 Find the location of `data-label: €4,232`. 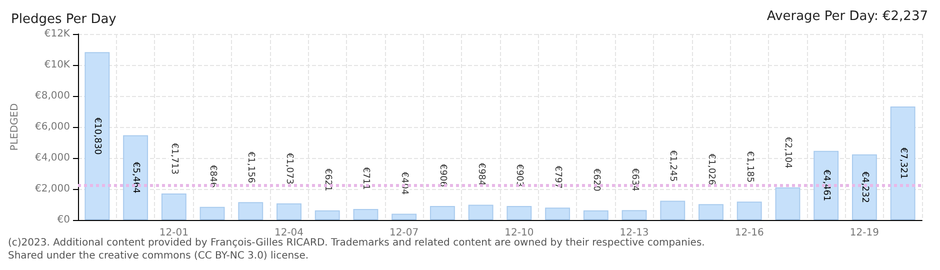

data-label: €4,232 is located at coordinates (864, 187).